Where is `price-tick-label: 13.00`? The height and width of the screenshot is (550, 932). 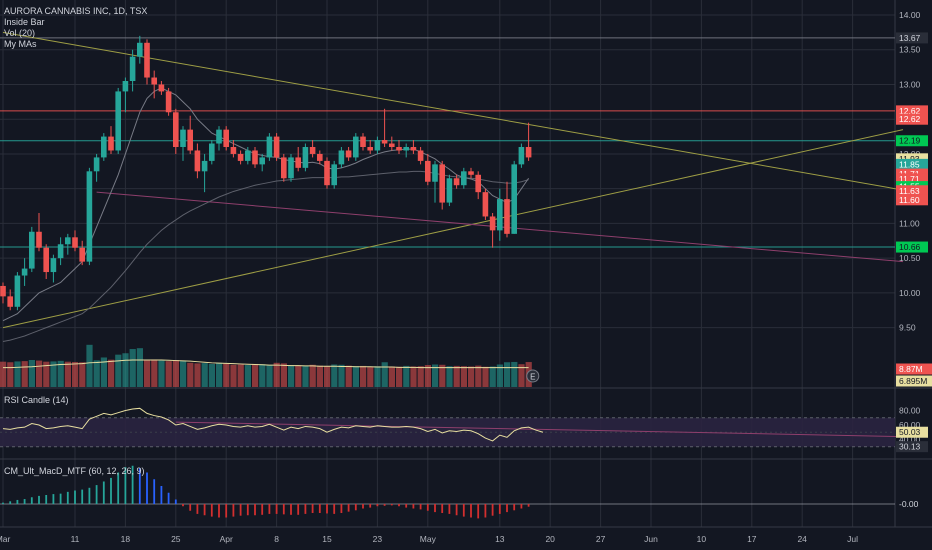
price-tick-label: 13.00 is located at coordinates (910, 84).